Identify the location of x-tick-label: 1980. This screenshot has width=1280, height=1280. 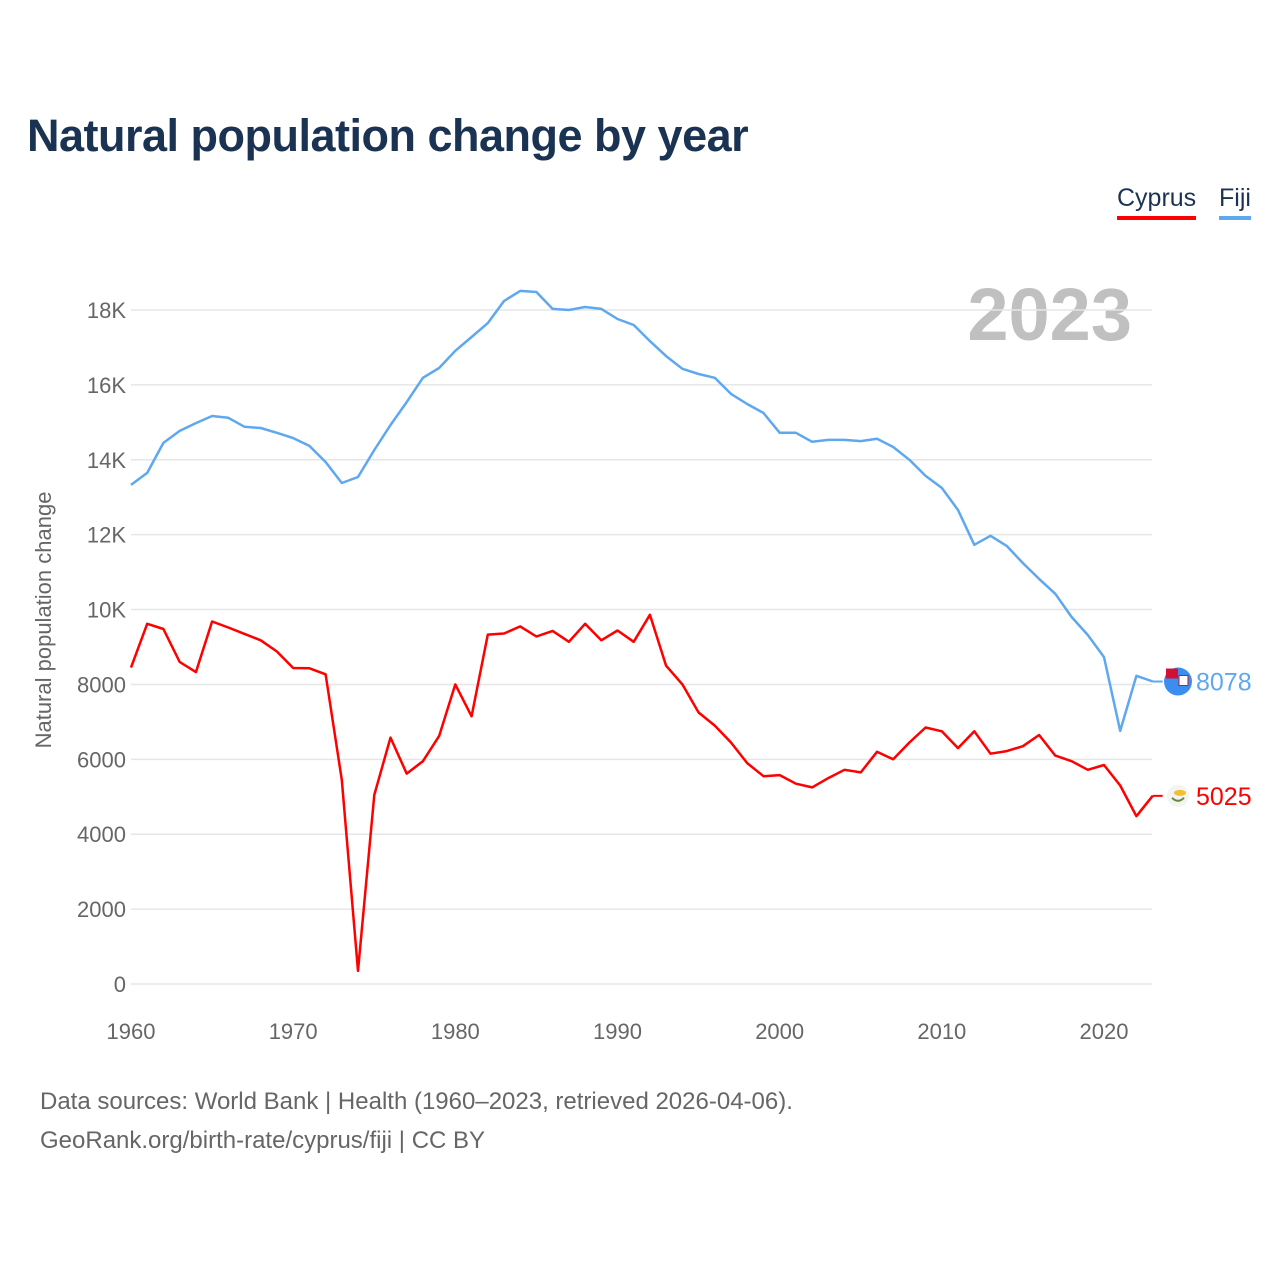
(455, 1031).